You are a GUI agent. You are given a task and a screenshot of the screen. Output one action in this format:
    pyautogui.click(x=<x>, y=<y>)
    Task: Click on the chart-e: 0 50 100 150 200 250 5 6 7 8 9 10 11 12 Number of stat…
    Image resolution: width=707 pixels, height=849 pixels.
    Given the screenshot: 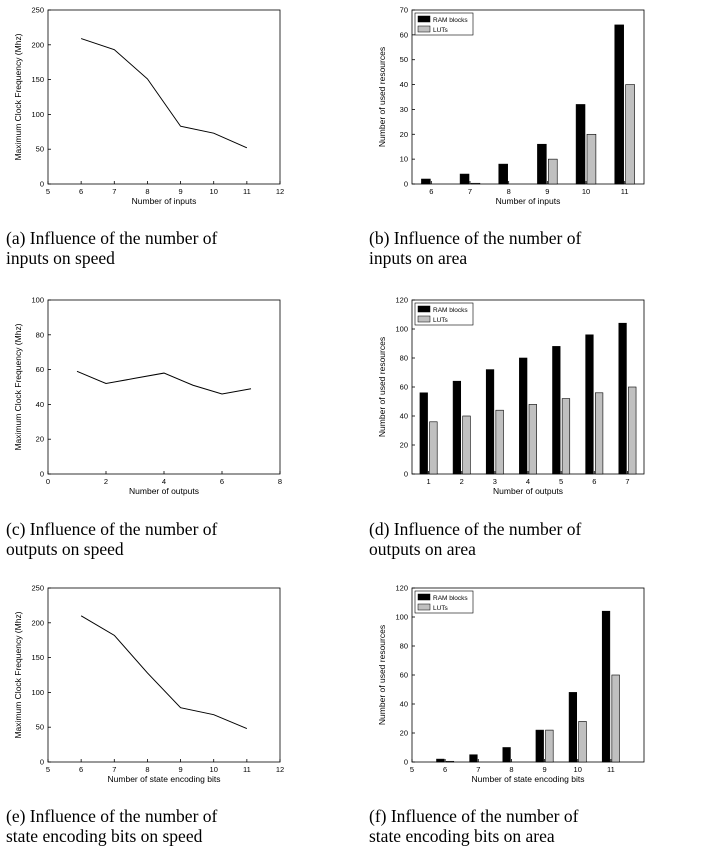 What is the action you would take?
    pyautogui.click(x=148, y=684)
    